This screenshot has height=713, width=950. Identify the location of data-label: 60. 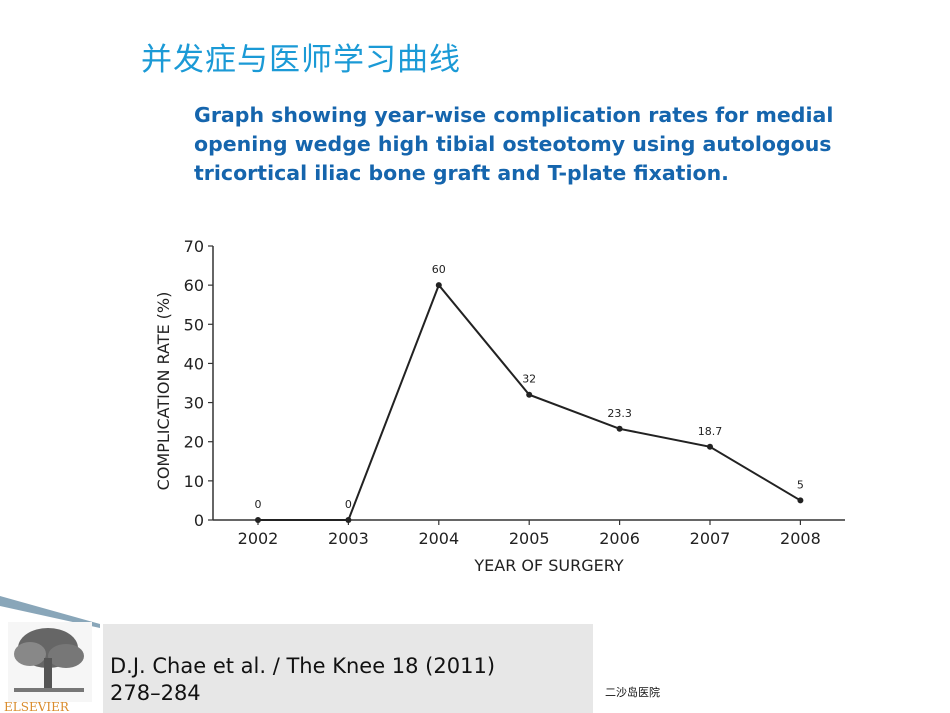
(439, 269).